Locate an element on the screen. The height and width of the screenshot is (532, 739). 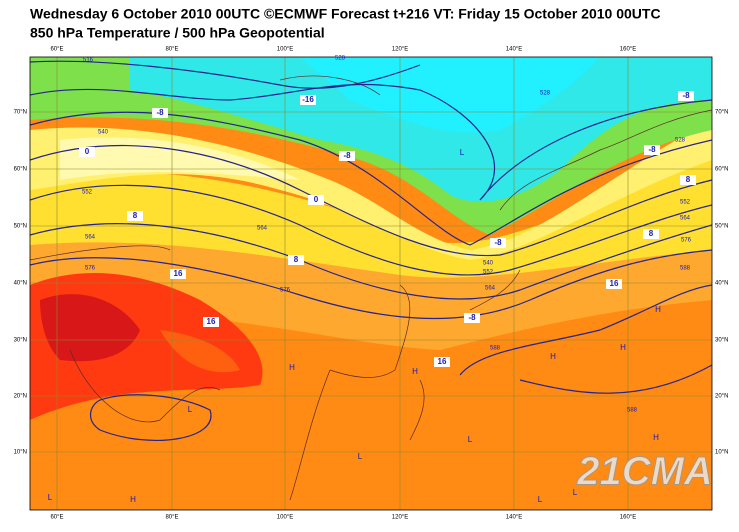
temperature-label: -16 is located at coordinates (308, 99).